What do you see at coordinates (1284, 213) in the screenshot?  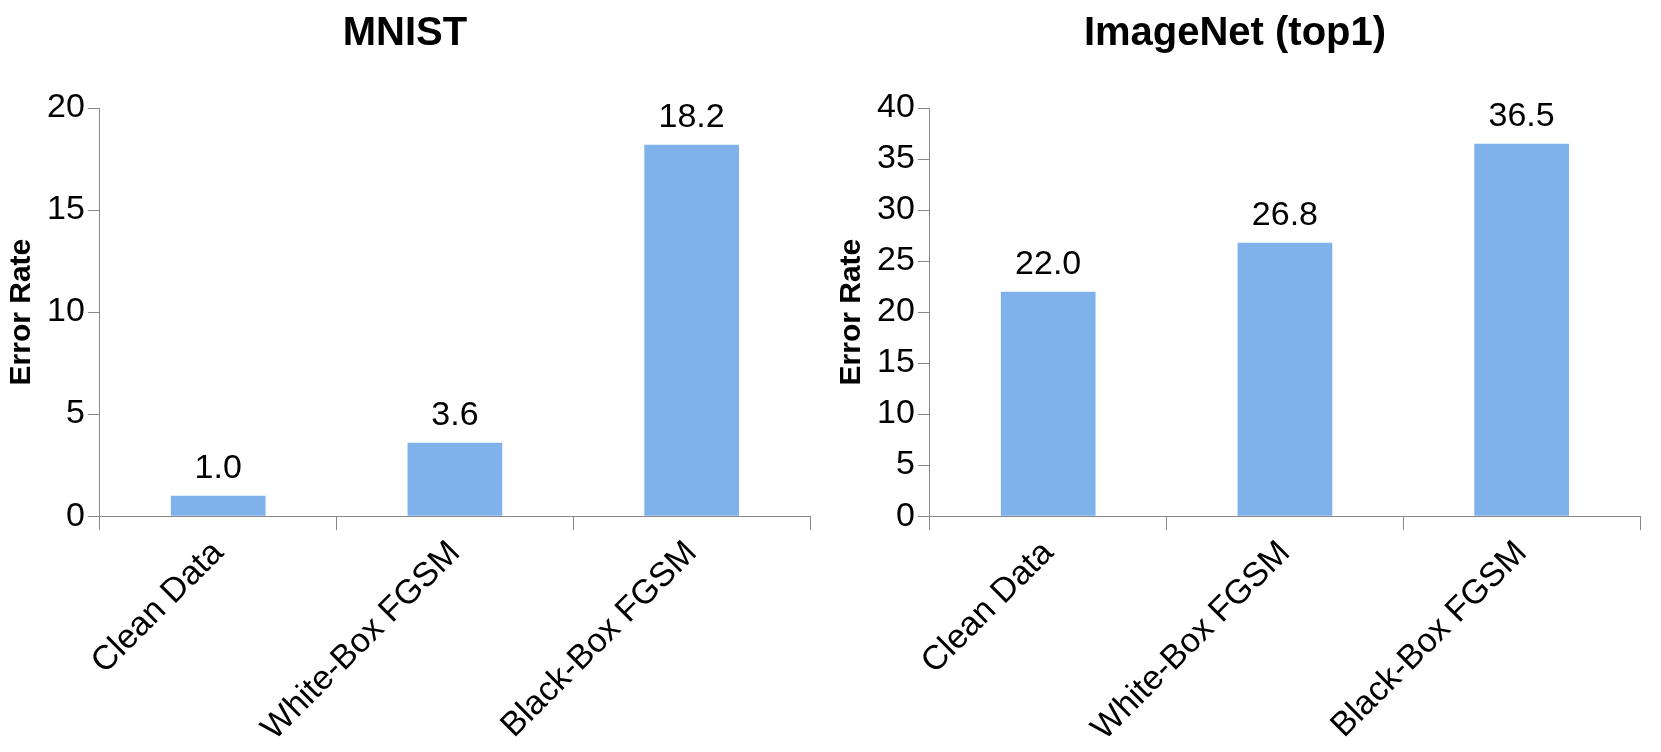 I see `data-label: 26.8` at bounding box center [1284, 213].